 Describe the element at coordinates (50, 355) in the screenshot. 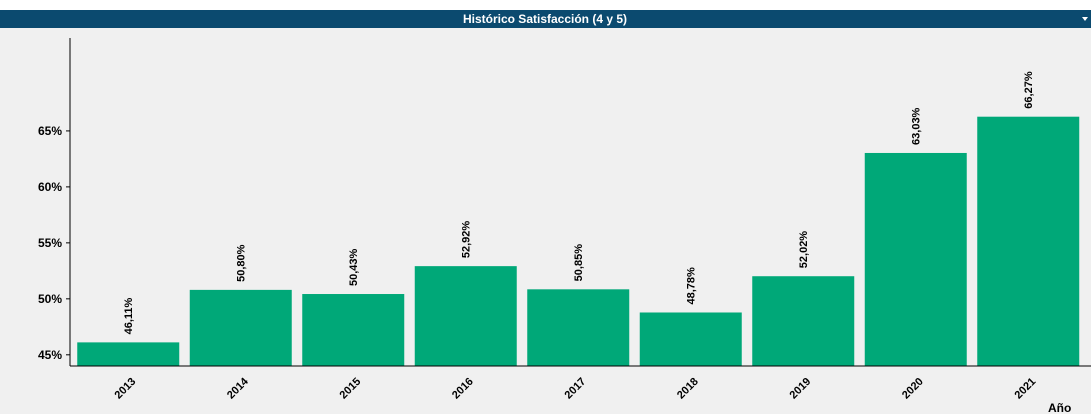

I see `y-tick-label: 45%` at that location.